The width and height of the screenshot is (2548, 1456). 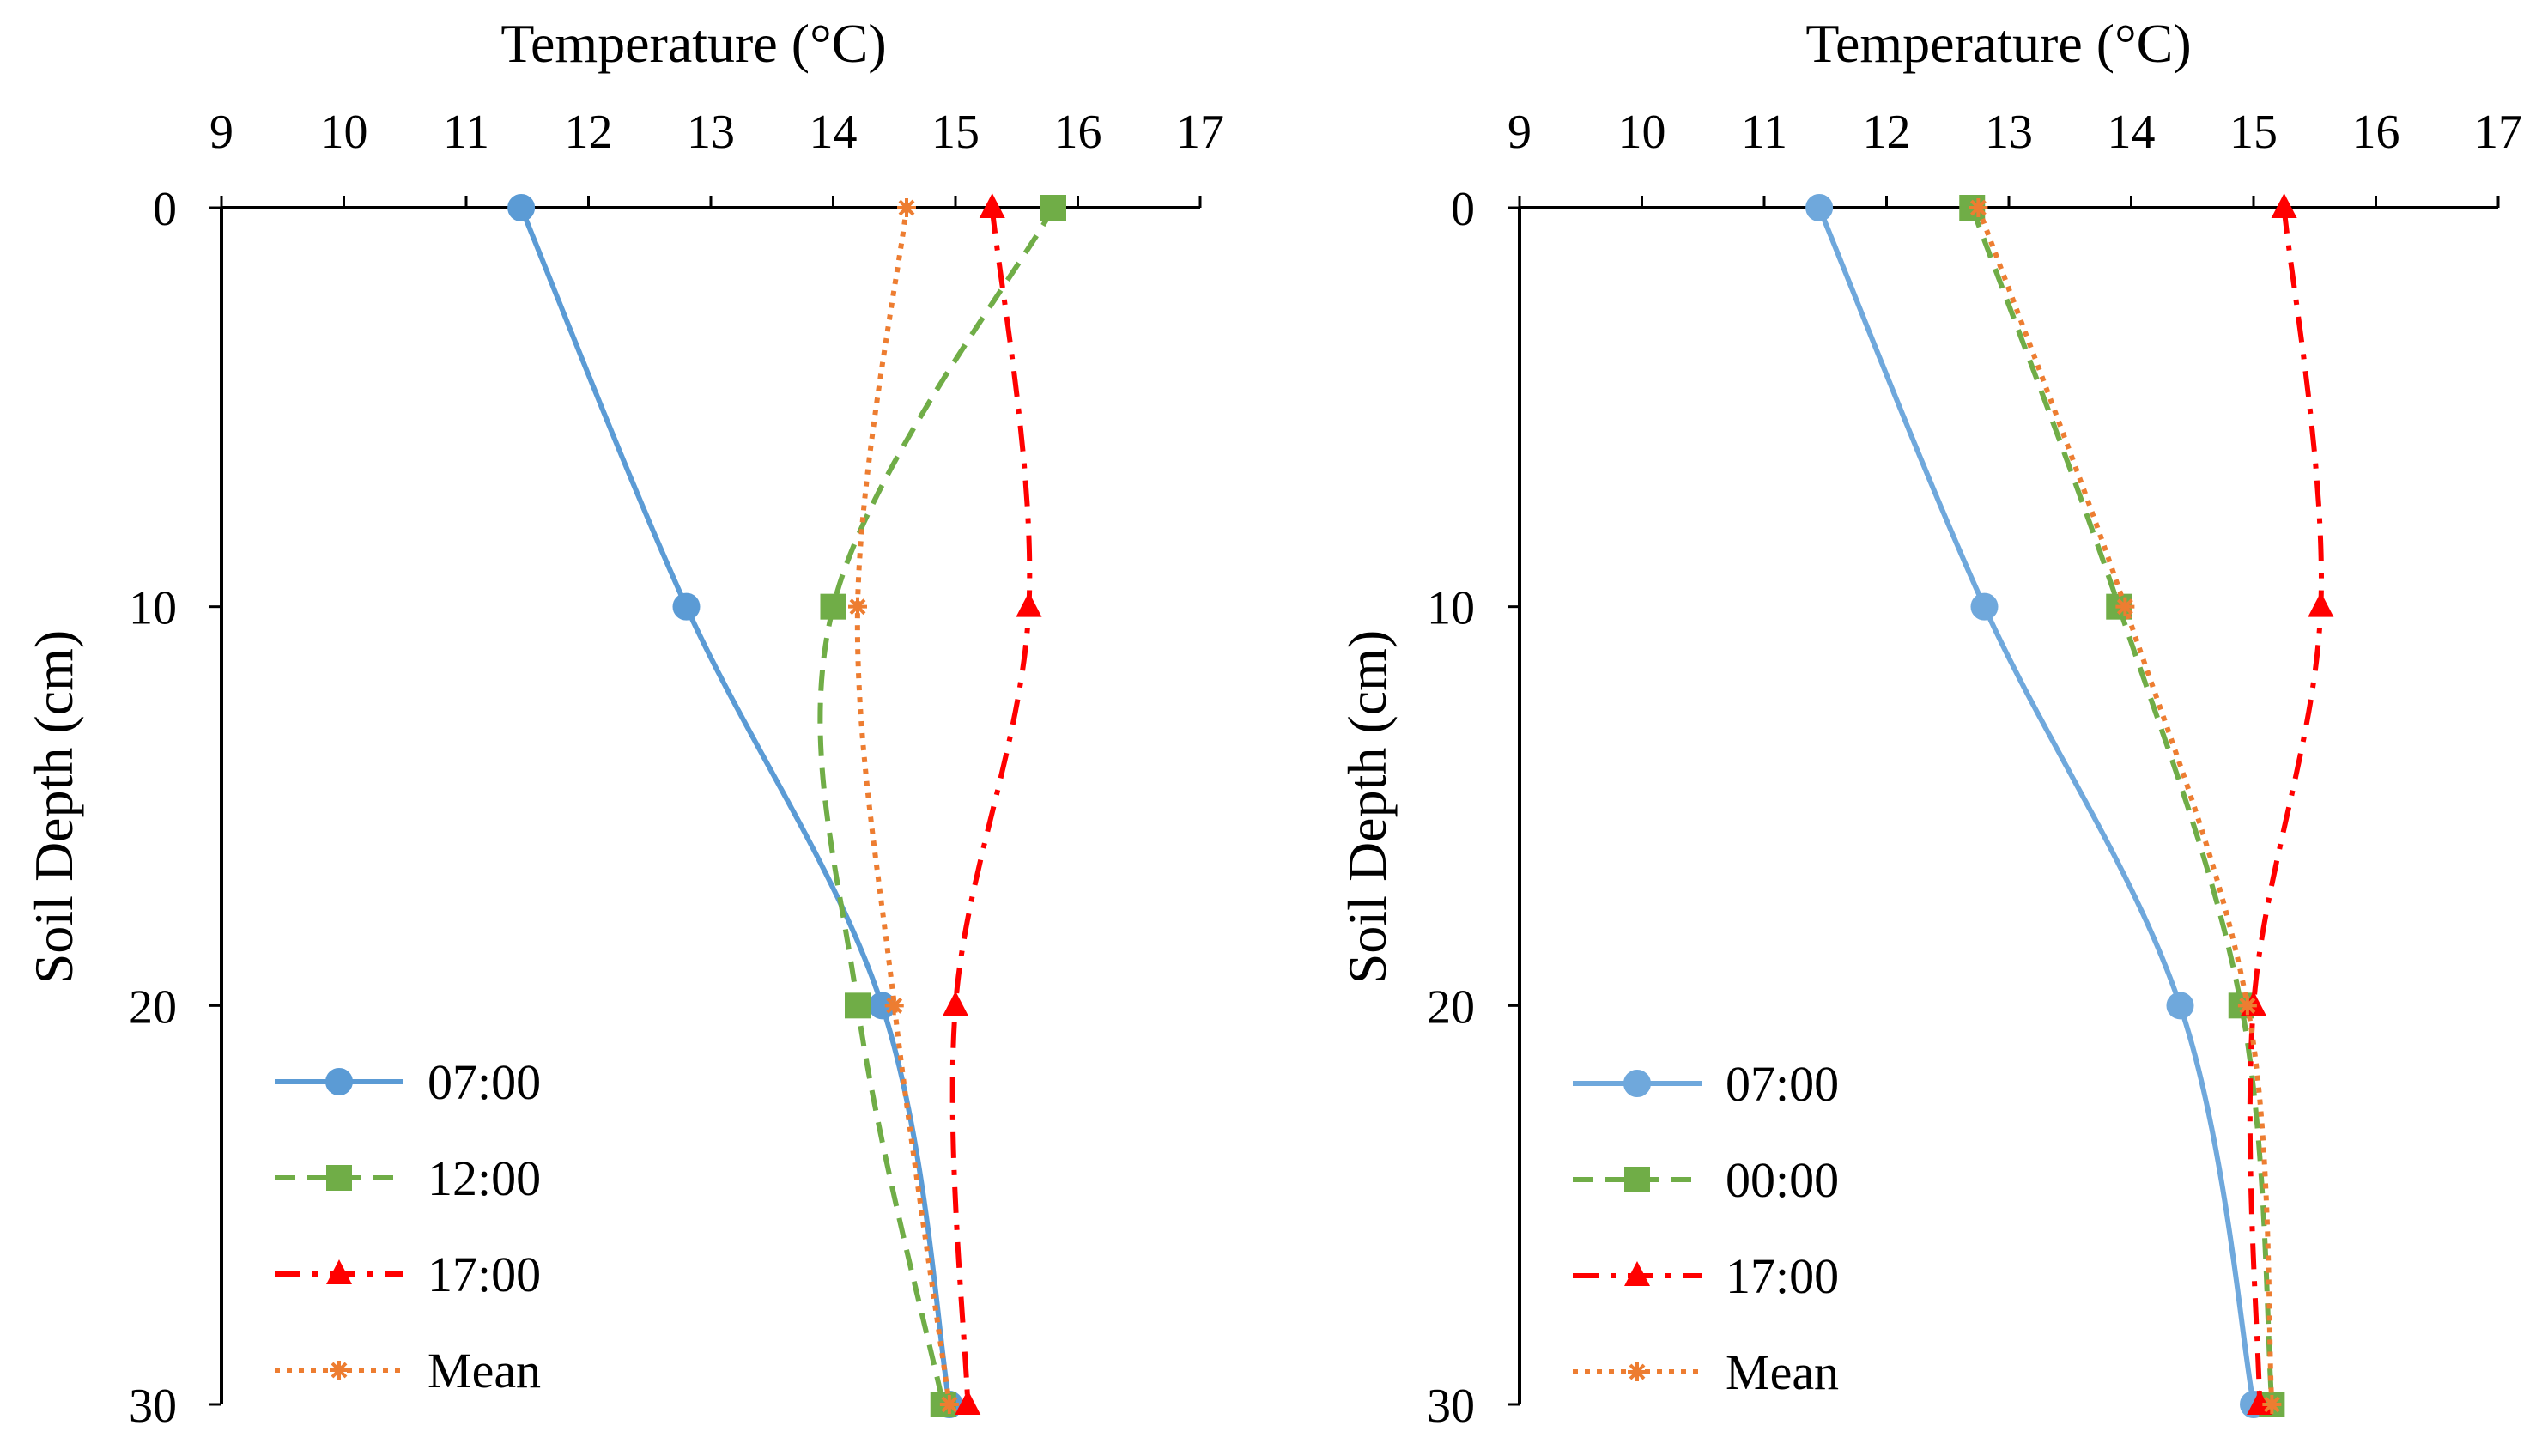 What do you see at coordinates (693, 43) in the screenshot?
I see `x-axis-title: Temperature (°C)` at bounding box center [693, 43].